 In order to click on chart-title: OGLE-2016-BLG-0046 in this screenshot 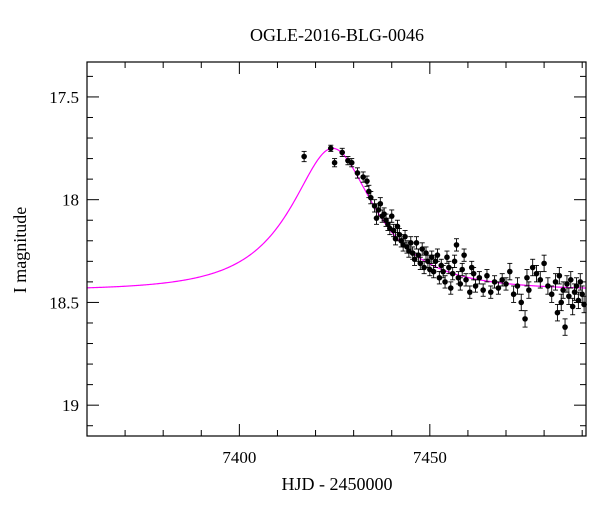, I will do `click(337, 35)`.